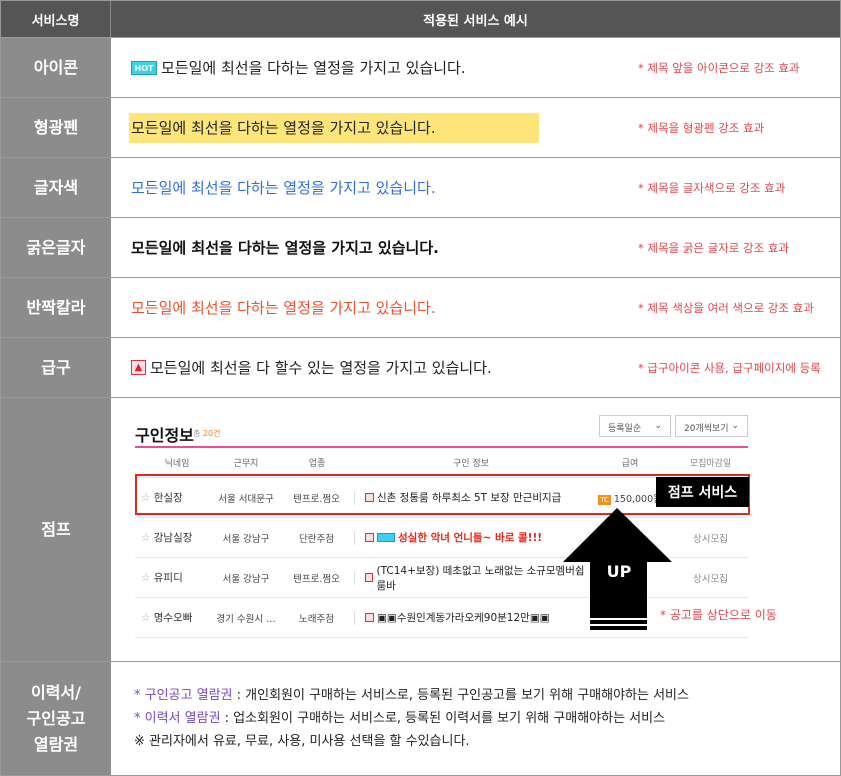 The height and width of the screenshot is (776, 841). What do you see at coordinates (386, 537) in the screenshot?
I see `hot-icon` at bounding box center [386, 537].